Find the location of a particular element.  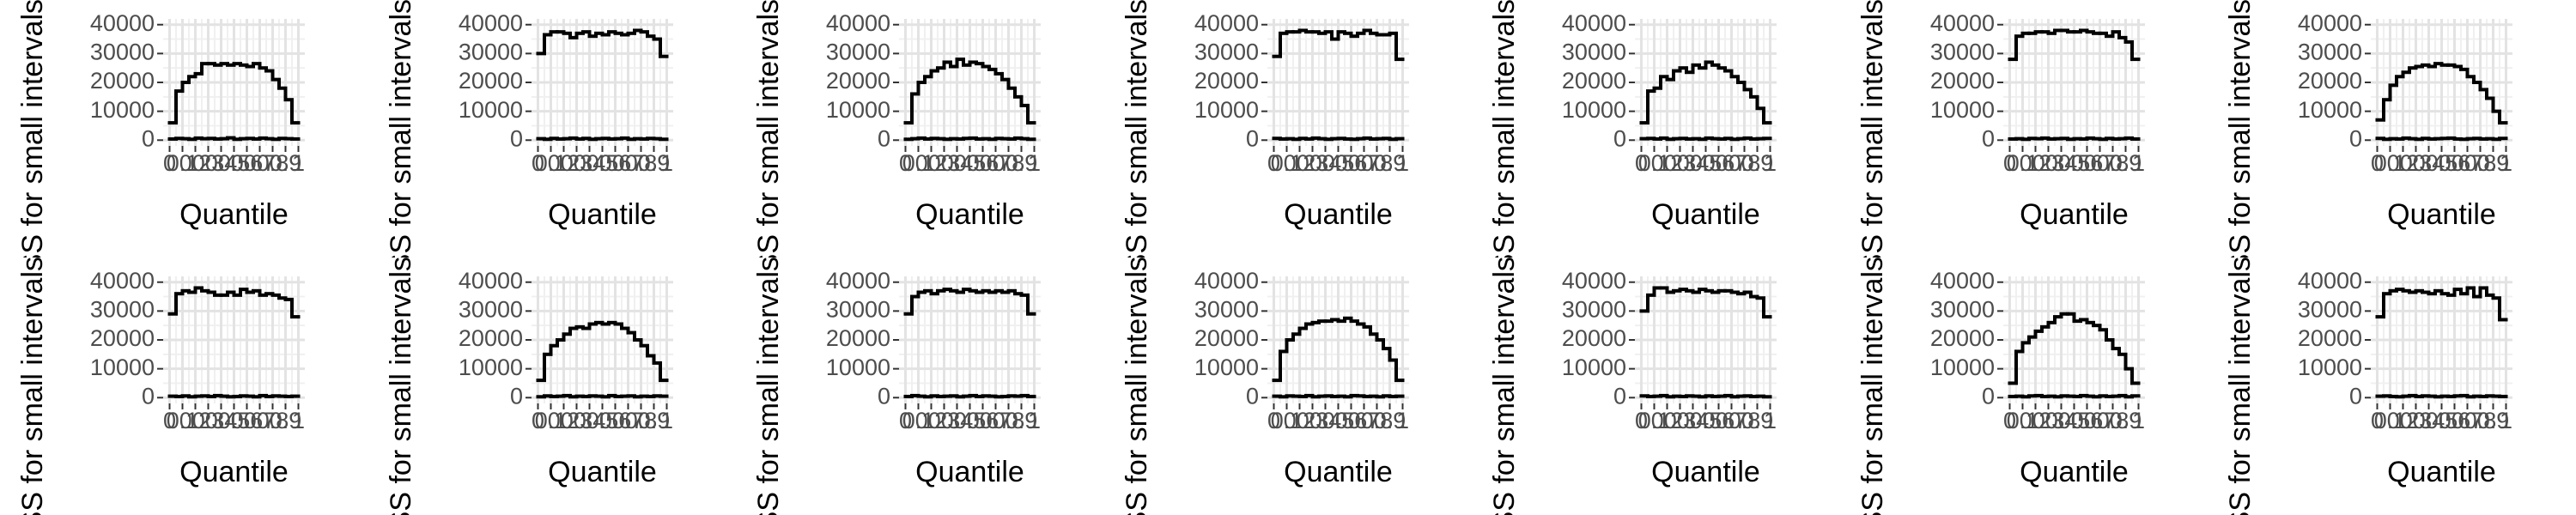

x-tick-label: 0.1 is located at coordinates (183, 163).